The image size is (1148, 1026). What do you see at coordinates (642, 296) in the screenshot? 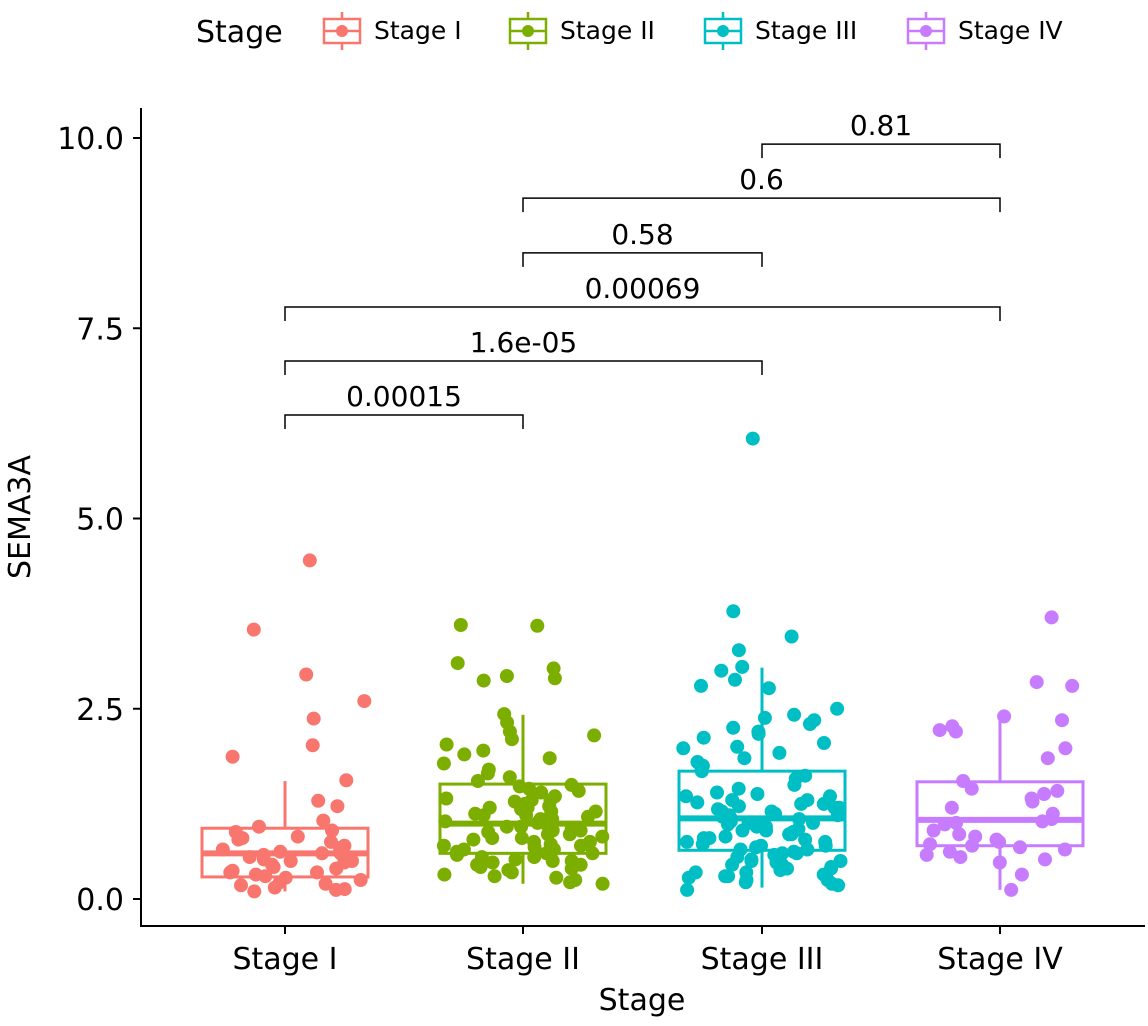
I see `comparison-bracket: 0.00069` at bounding box center [642, 296].